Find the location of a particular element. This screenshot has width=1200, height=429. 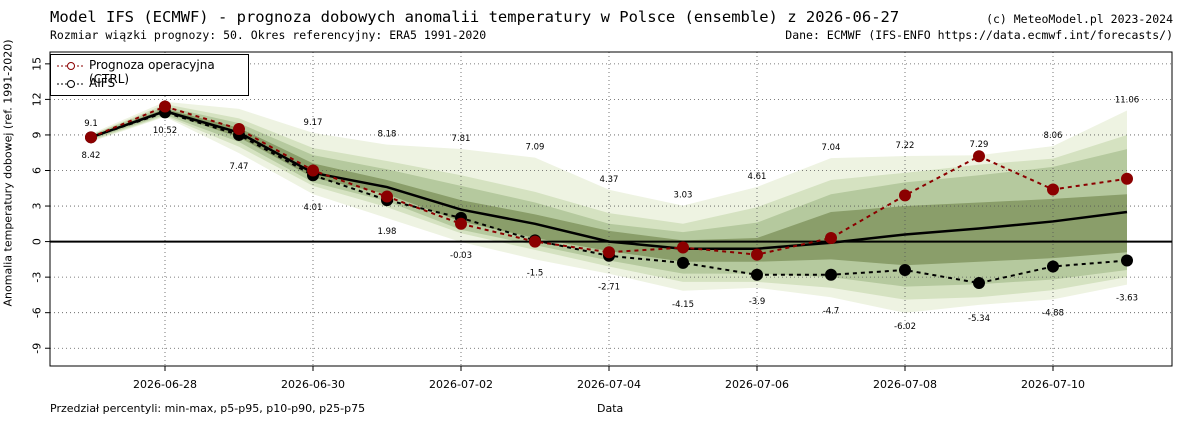

max-value-label: 9.17 is located at coordinates (313, 123).